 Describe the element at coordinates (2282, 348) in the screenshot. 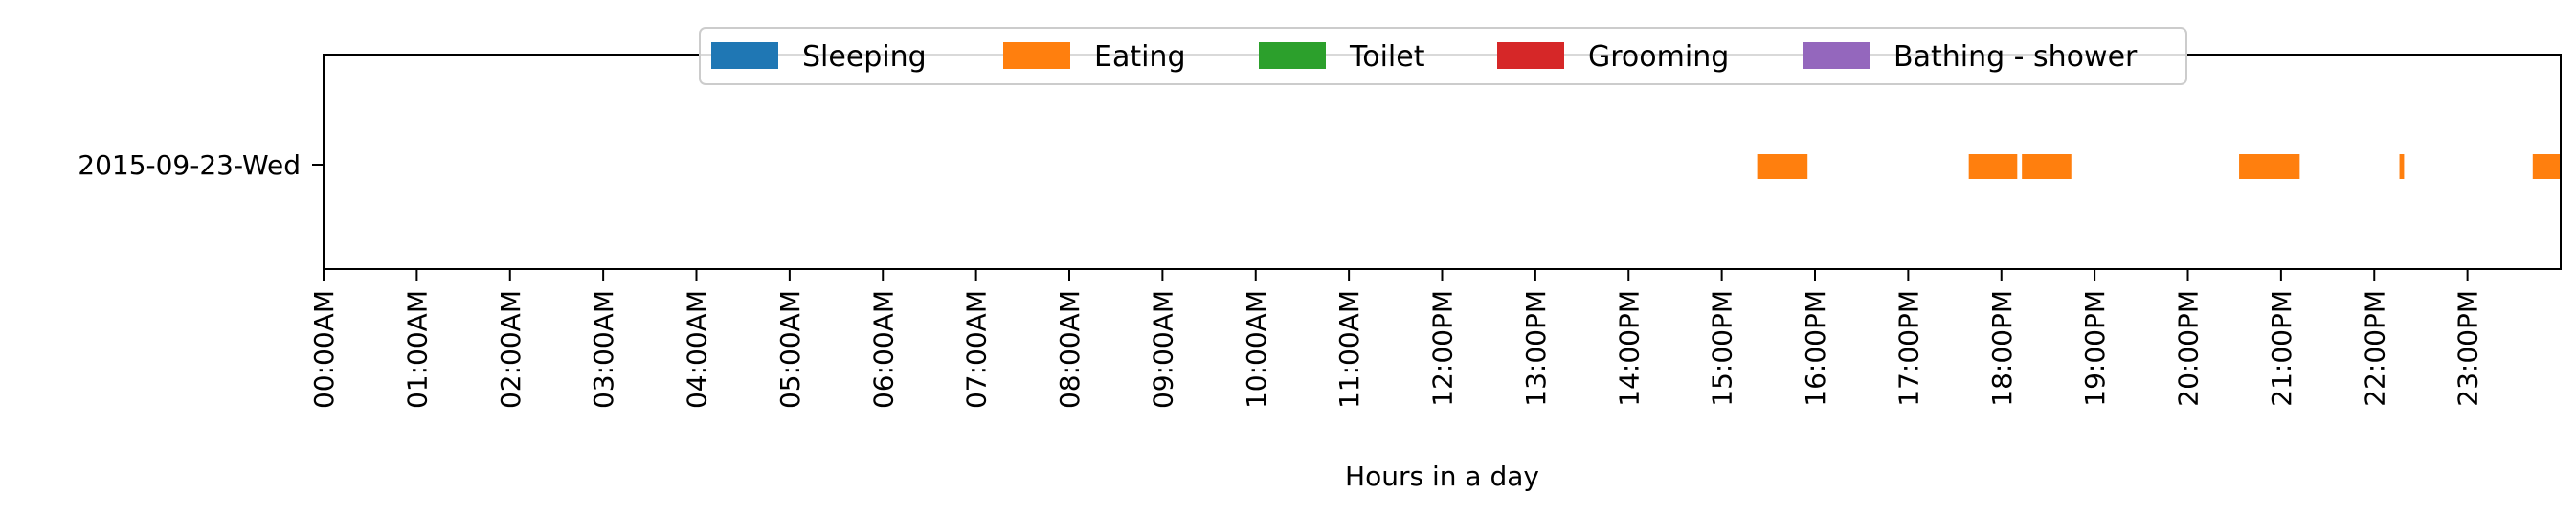

I see `x-tick-label: 21:00PM` at that location.